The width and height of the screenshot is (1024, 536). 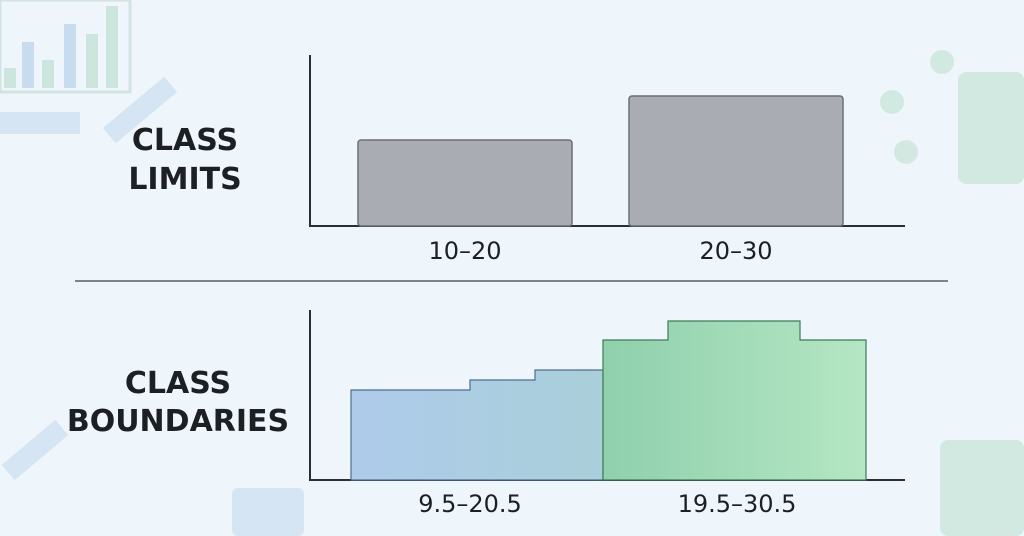 I want to click on section-title: LIMITS, so click(x=184, y=179).